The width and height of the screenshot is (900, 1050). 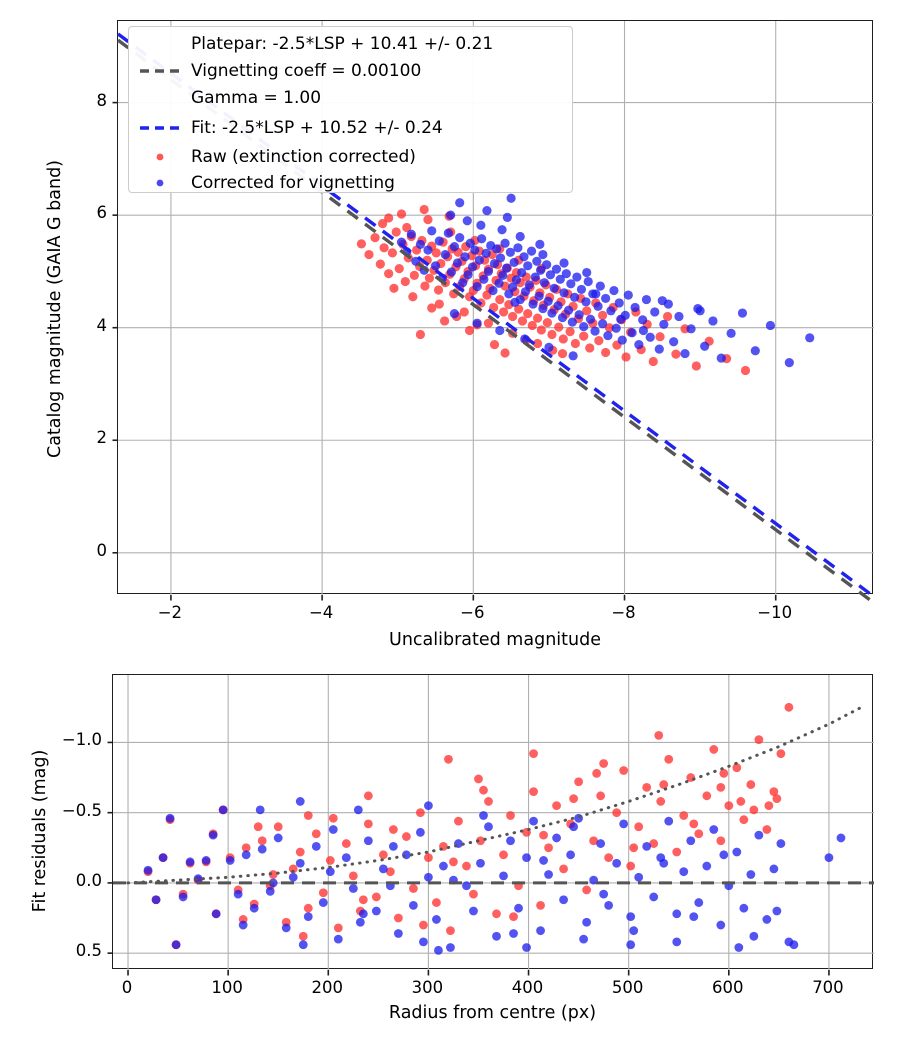 What do you see at coordinates (293, 183) in the screenshot?
I see `legend-item-label: Corrected for vignetting` at bounding box center [293, 183].